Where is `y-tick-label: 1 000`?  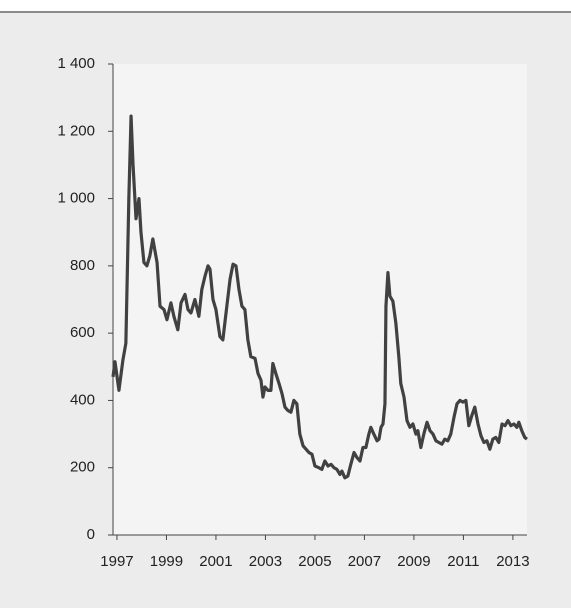 y-tick-label: 1 000 is located at coordinates (76, 198).